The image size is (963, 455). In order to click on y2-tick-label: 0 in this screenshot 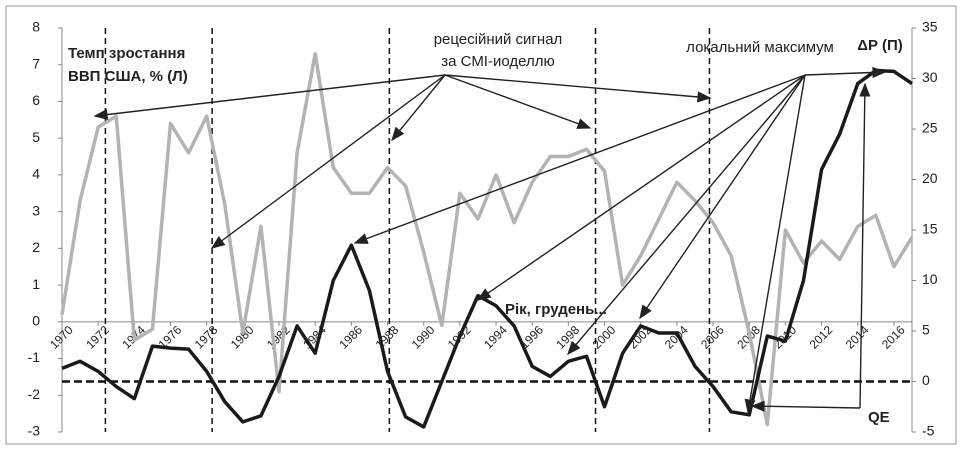, I will do `click(926, 380)`.